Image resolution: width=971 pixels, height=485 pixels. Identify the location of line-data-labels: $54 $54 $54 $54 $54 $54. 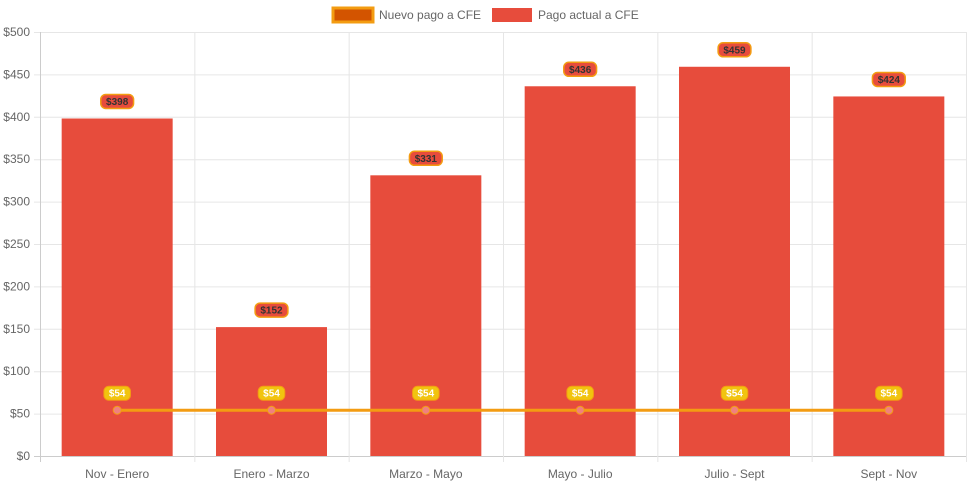
(503, 393).